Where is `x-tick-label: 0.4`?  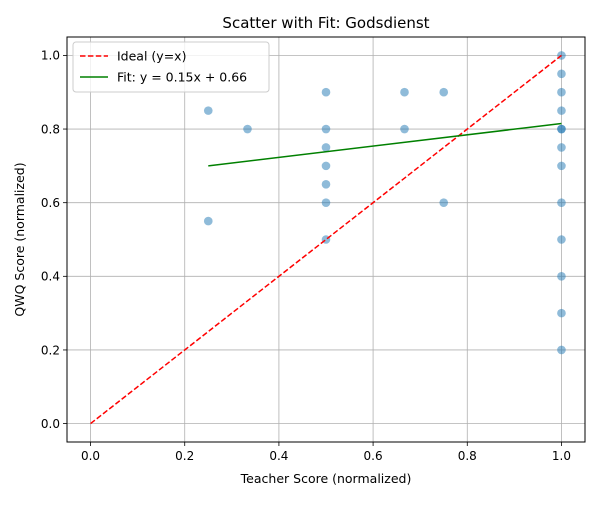 x-tick-label: 0.4 is located at coordinates (278, 456).